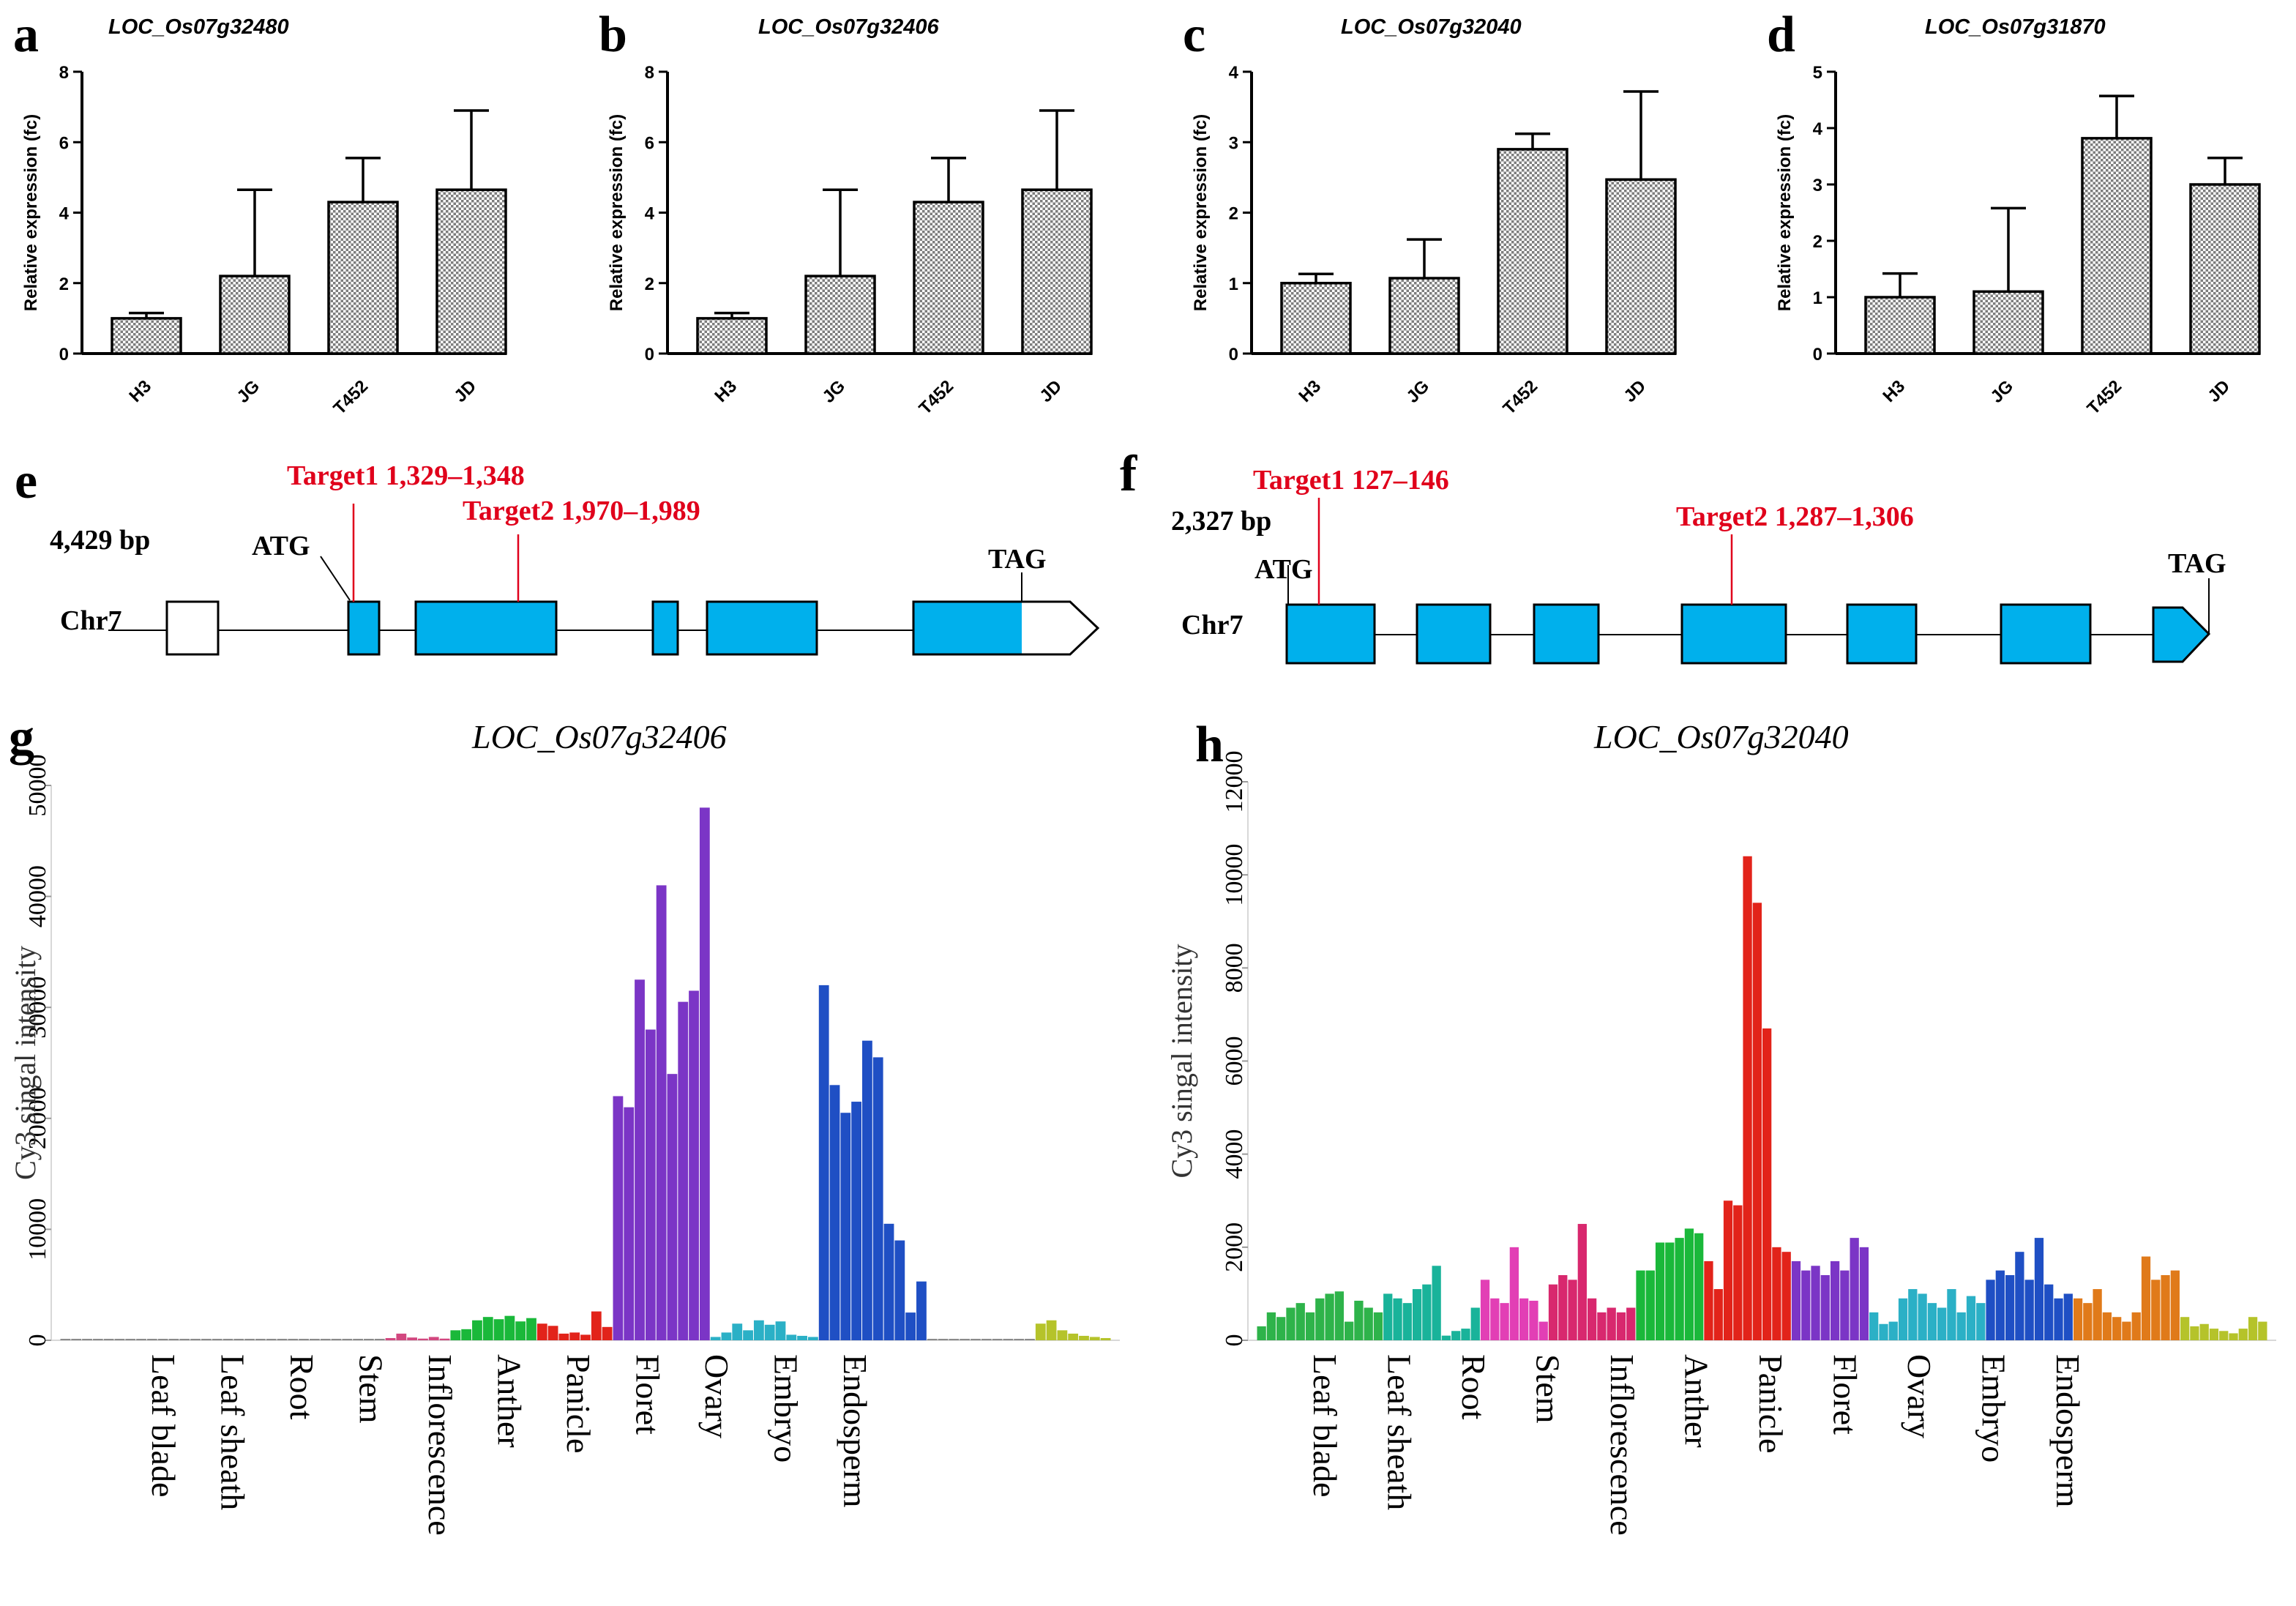 This screenshot has height=1606, width=2296. Describe the element at coordinates (509, 1401) in the screenshot. I see `category-label: Anther` at that location.